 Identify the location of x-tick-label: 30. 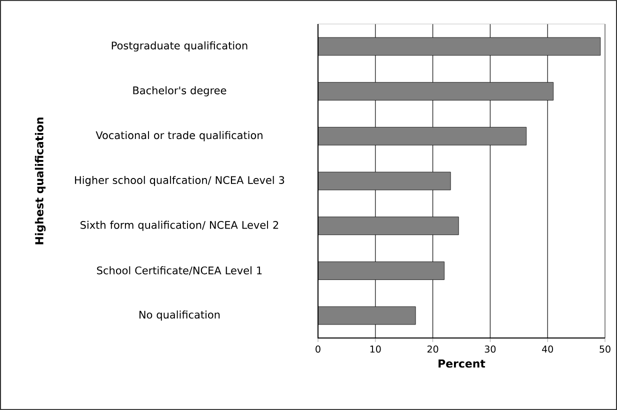
(490, 349).